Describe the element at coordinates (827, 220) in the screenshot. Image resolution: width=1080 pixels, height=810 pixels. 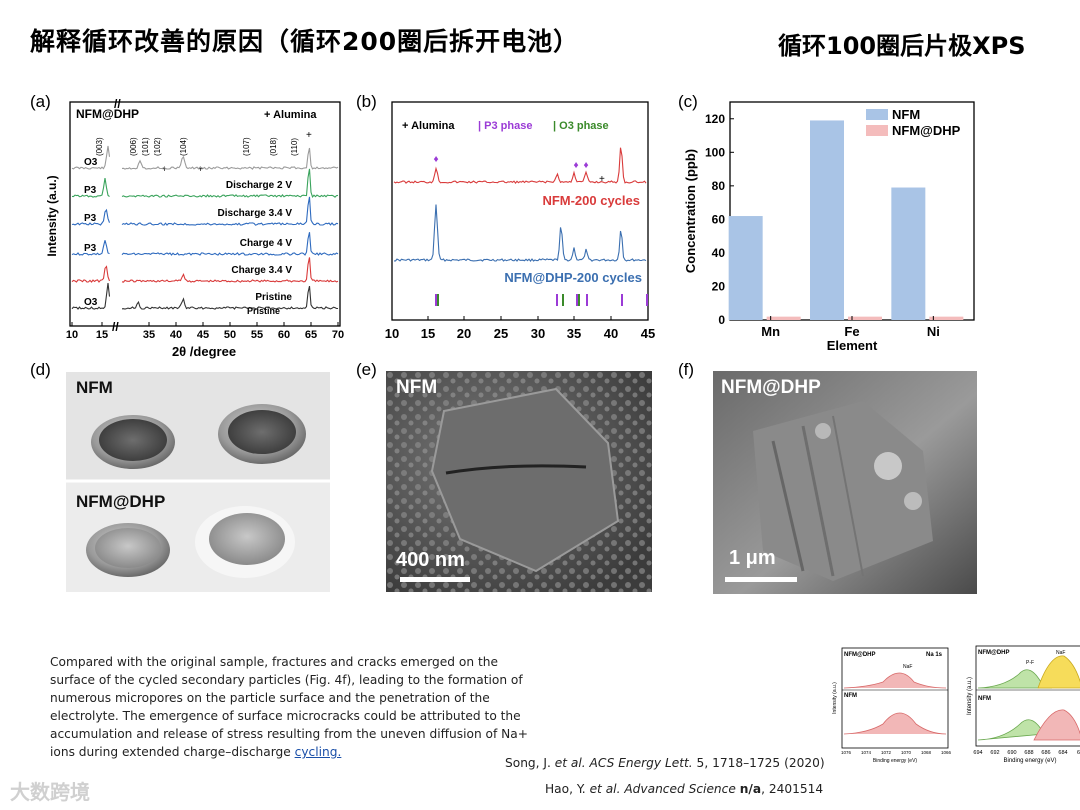
I see `bar-nfm-fe` at that location.